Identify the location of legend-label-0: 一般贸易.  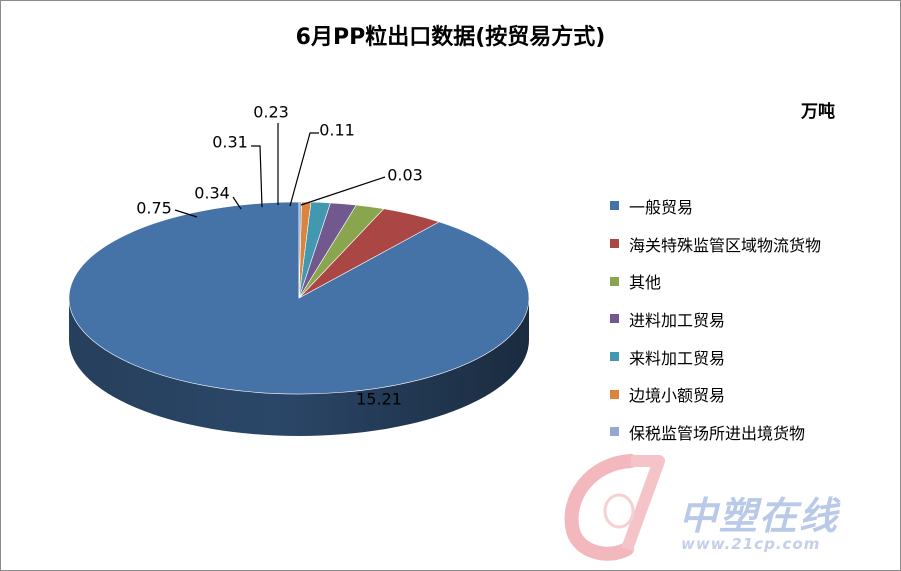
(661, 207).